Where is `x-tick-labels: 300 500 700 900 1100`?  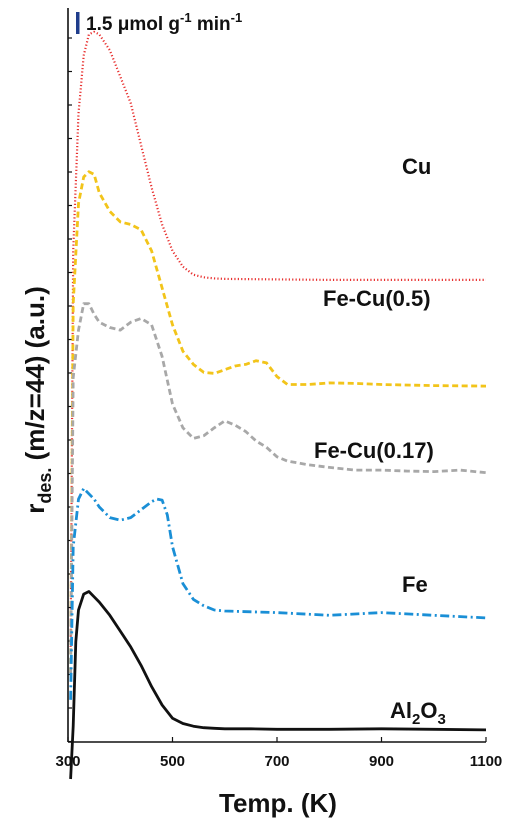 x-tick-labels: 300 500 700 900 1100 is located at coordinates (278, 761).